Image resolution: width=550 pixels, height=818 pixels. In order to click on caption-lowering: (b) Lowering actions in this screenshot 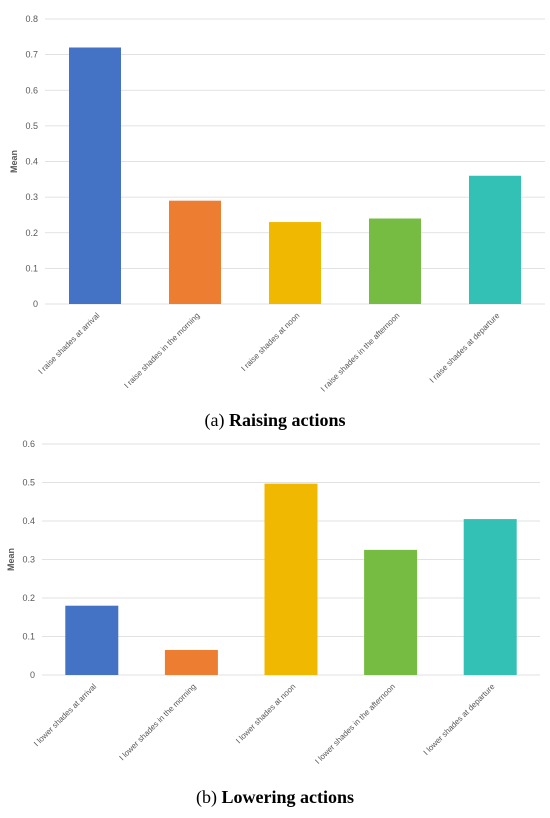, I will do `click(275, 797)`.